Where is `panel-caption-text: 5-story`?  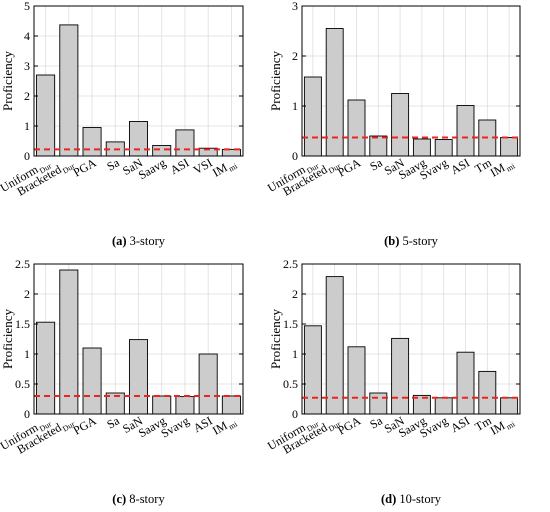 panel-caption-text: 5-story is located at coordinates (420, 241).